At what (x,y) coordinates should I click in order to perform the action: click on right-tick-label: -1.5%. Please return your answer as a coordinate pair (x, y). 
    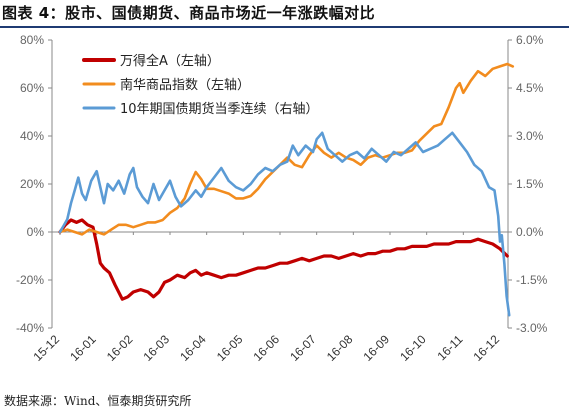
    Looking at the image, I should click on (532, 280).